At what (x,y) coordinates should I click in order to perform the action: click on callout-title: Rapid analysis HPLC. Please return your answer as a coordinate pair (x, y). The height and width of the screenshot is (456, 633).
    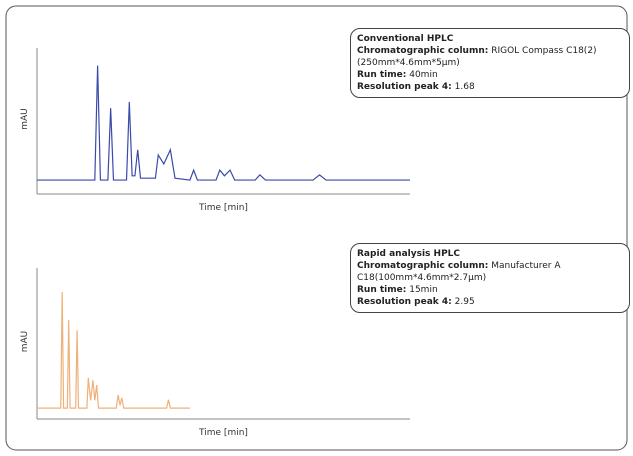
    Looking at the image, I should click on (409, 254).